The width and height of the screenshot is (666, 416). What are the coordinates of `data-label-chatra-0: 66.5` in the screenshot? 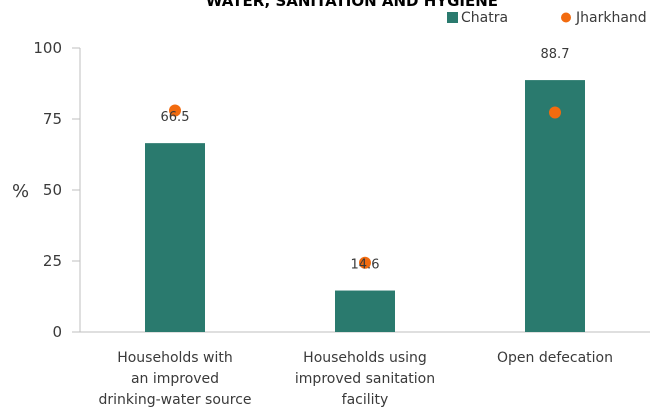 It's located at (175, 117).